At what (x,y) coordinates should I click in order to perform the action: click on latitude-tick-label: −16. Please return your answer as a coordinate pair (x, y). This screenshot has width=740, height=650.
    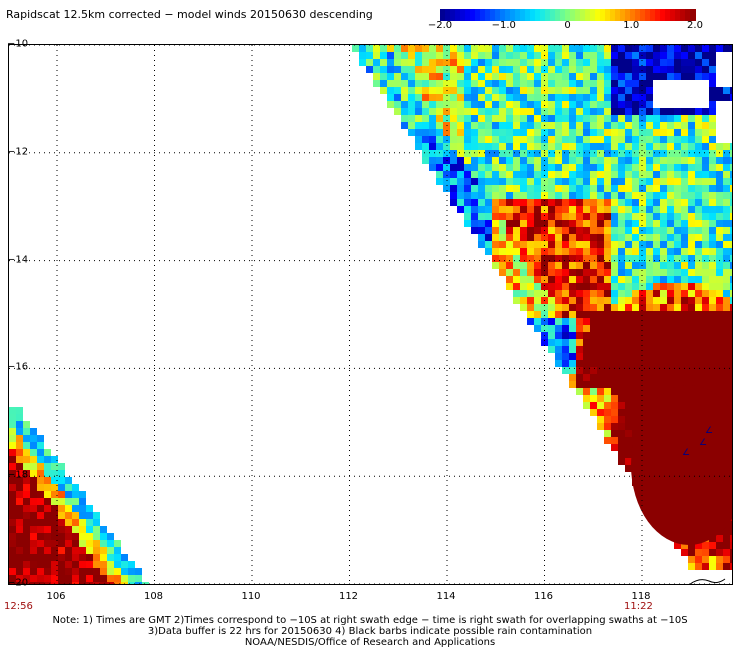
    Looking at the image, I should click on (18, 367).